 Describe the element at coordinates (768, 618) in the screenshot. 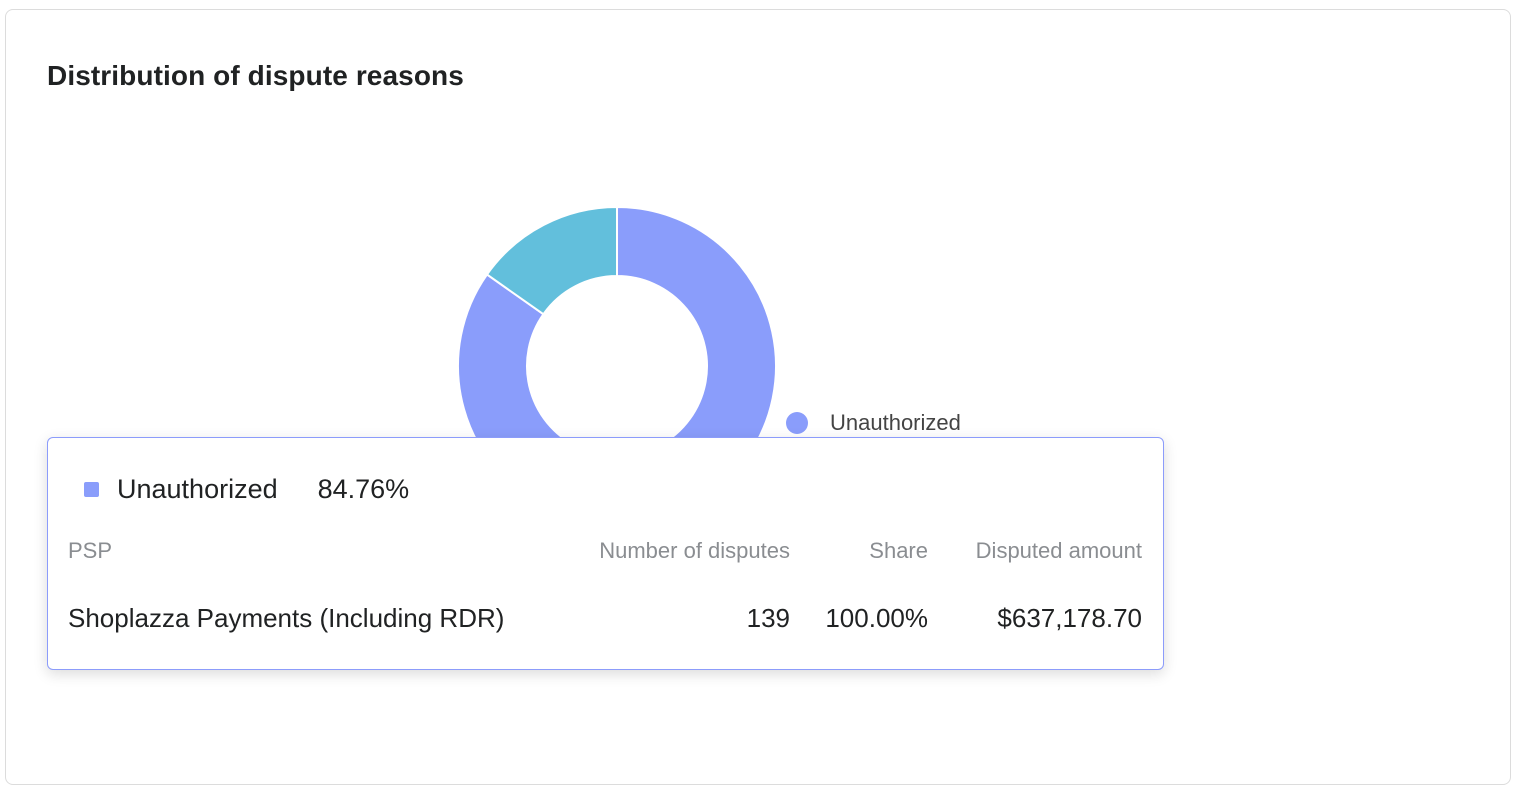

I see `cell-number-of-disputes: 139` at that location.